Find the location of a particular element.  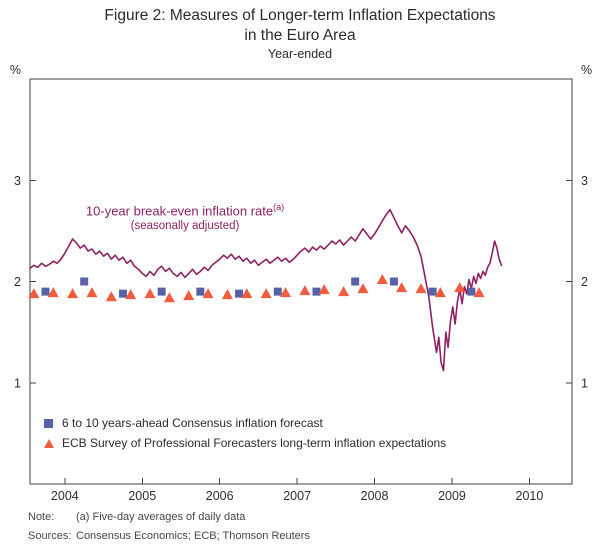

square-marker-icon is located at coordinates (48, 423).